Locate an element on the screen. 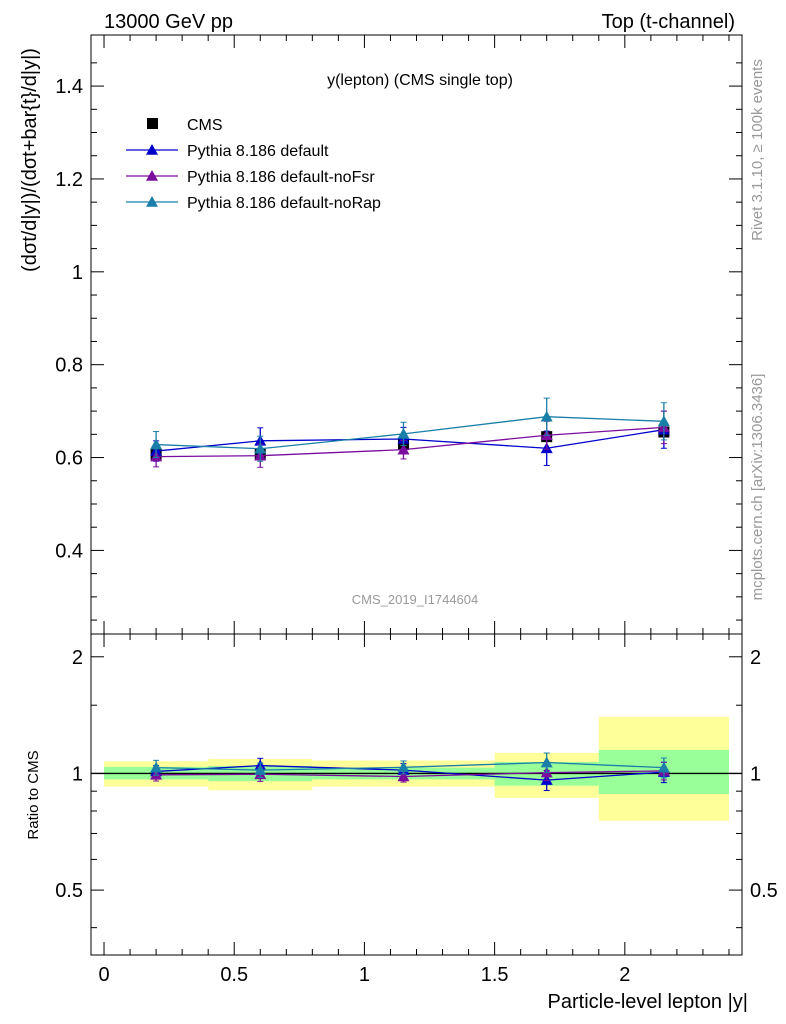  y-tick-label: 0.6 is located at coordinates (69, 459).